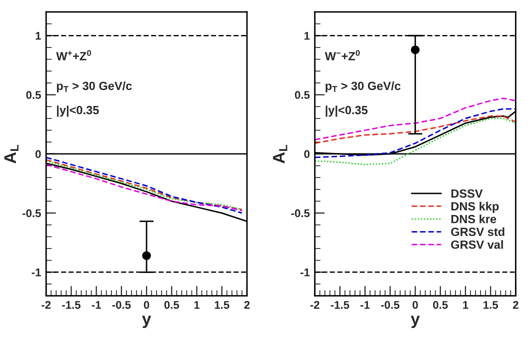 This screenshot has height=342, width=530. Describe the element at coordinates (74, 55) in the screenshot. I see `annotation: W$^{+}$+Z$^{0}$` at that location.